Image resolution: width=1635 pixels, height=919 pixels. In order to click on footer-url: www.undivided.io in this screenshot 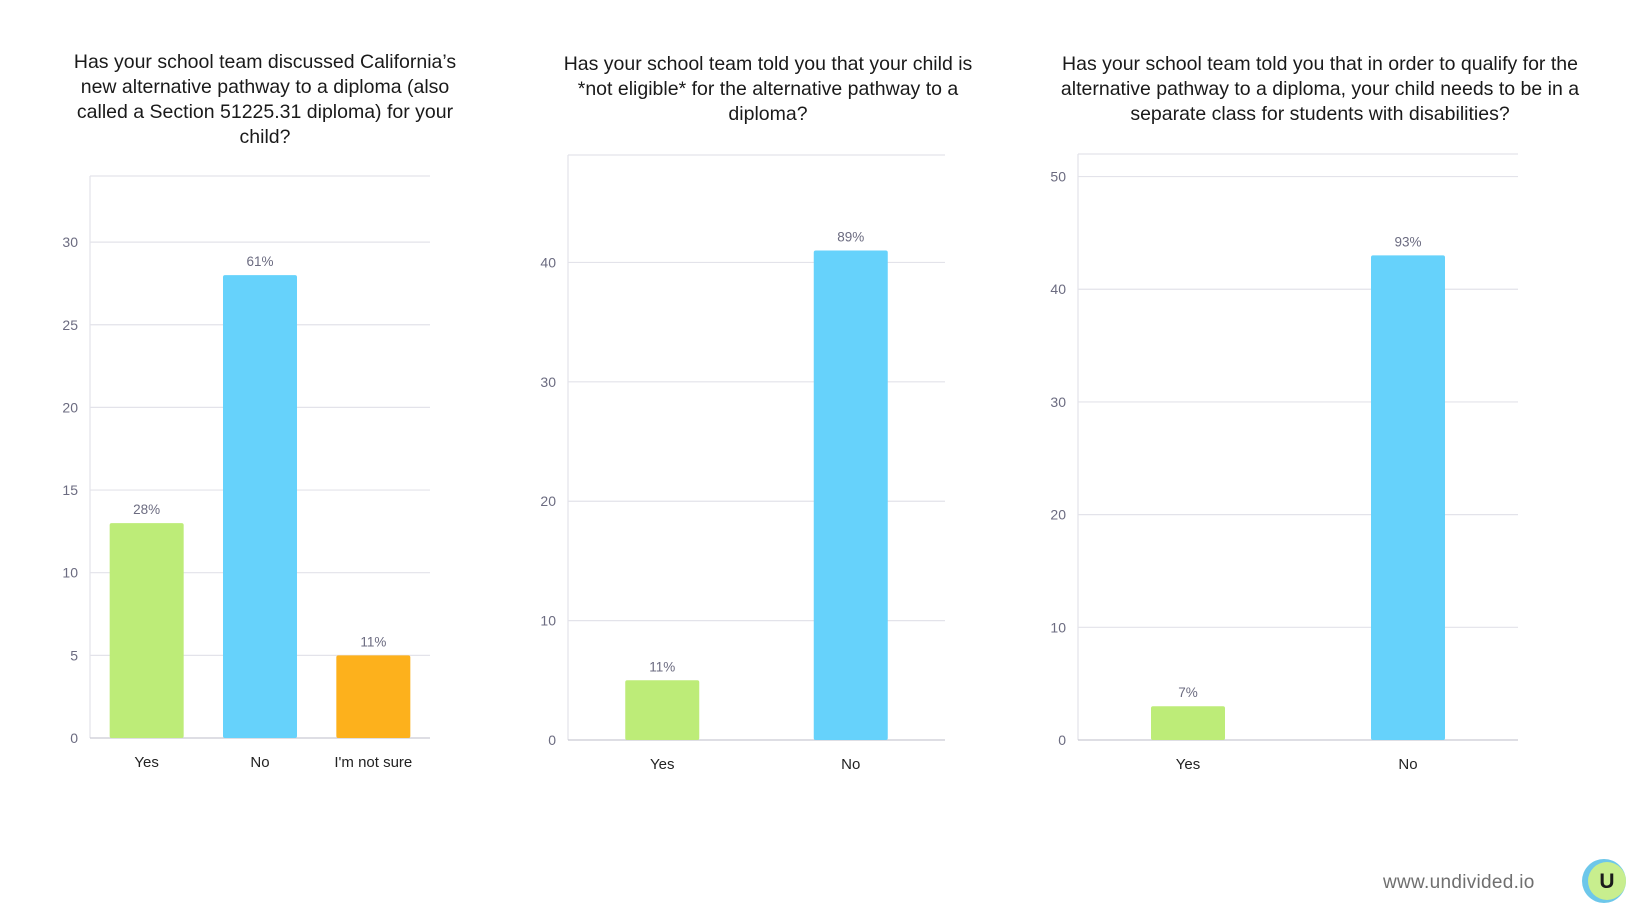, I will do `click(1459, 882)`.